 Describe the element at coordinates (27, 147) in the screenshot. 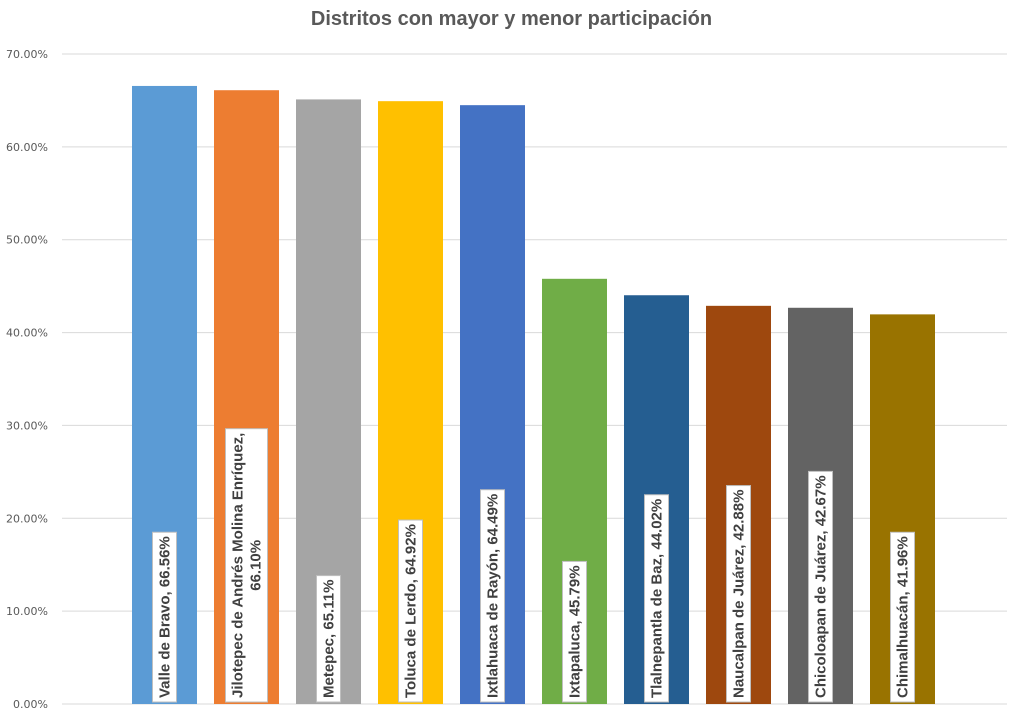

I see `y-tick-label: 60.00%` at that location.